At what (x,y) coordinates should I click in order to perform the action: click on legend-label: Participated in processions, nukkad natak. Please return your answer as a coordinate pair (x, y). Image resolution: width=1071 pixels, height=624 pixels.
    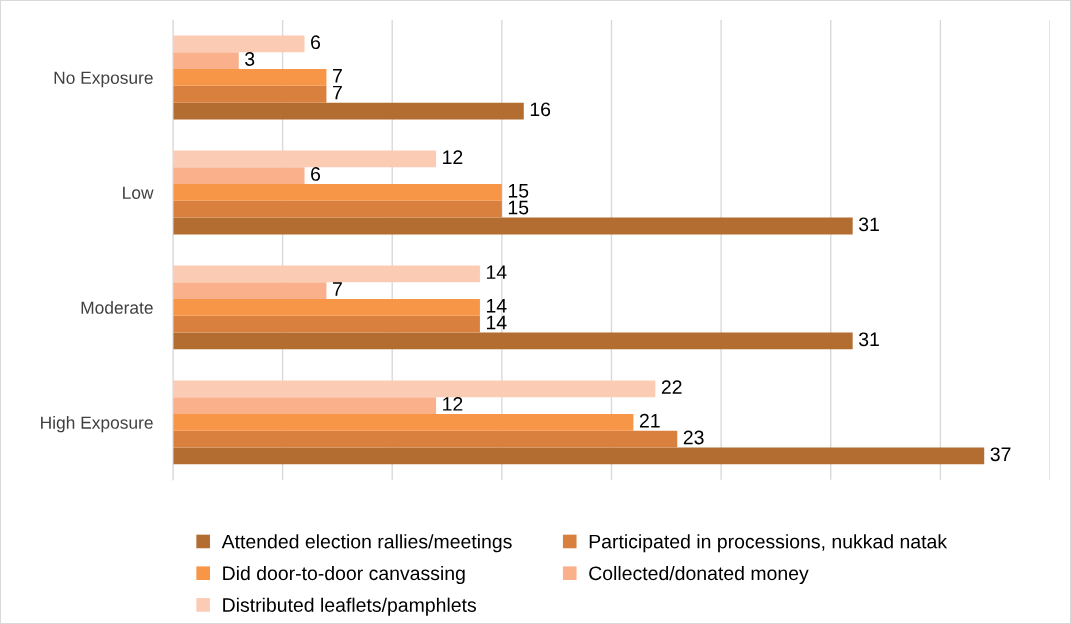
    Looking at the image, I should click on (768, 543).